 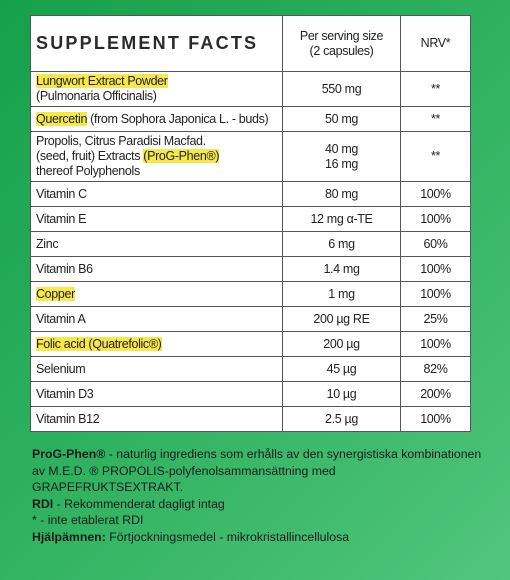 I want to click on amount: 45 µg, so click(x=341, y=369).